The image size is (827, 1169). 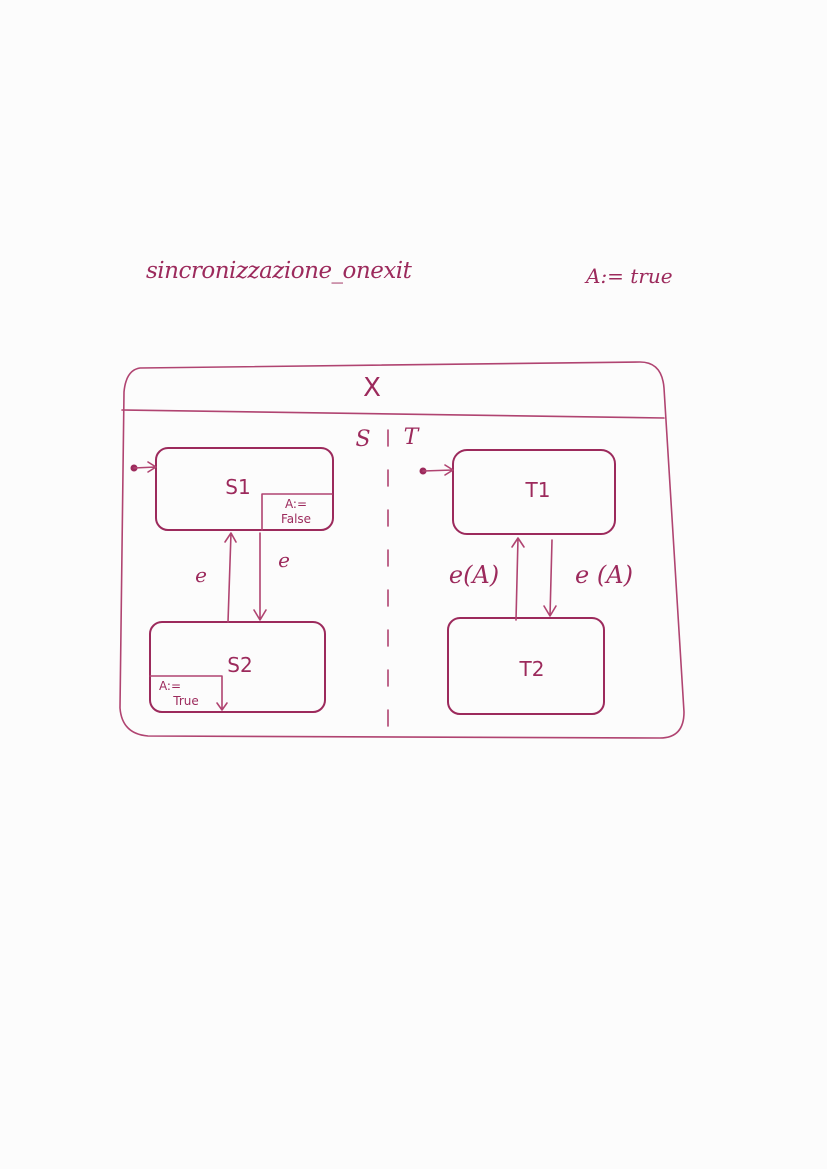 I want to click on transition-s2-to-s1, so click(x=230, y=577).